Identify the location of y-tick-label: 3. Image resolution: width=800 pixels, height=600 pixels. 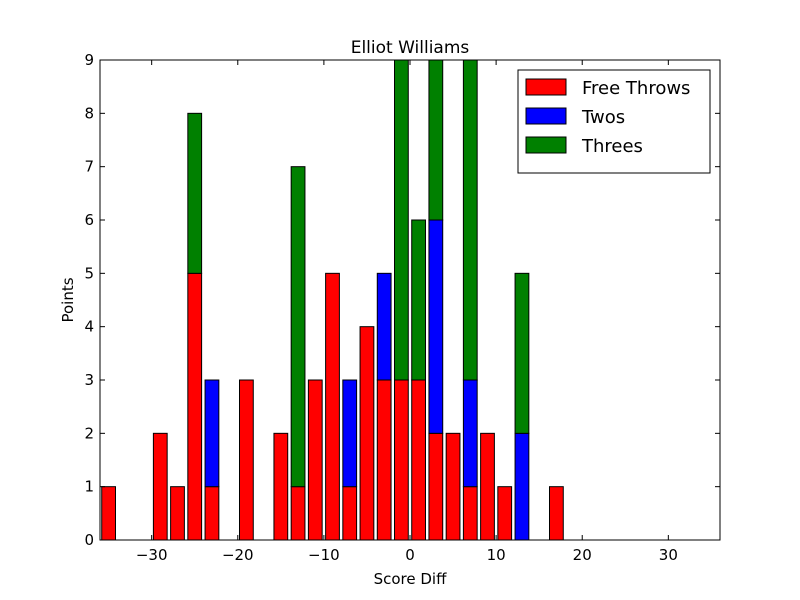
(89, 380).